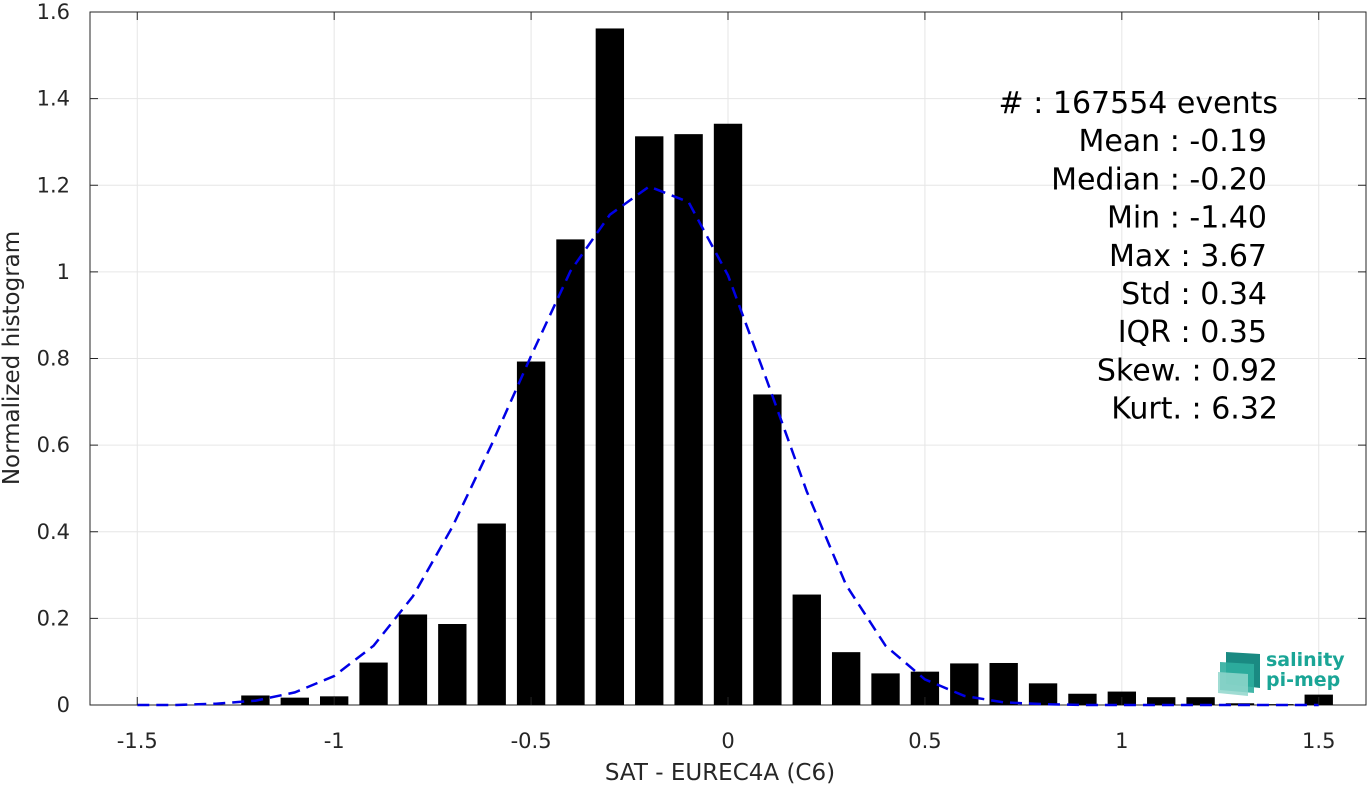 The height and width of the screenshot is (785, 1367). I want to click on stat-line: Mean : -0.19, so click(1172, 141).